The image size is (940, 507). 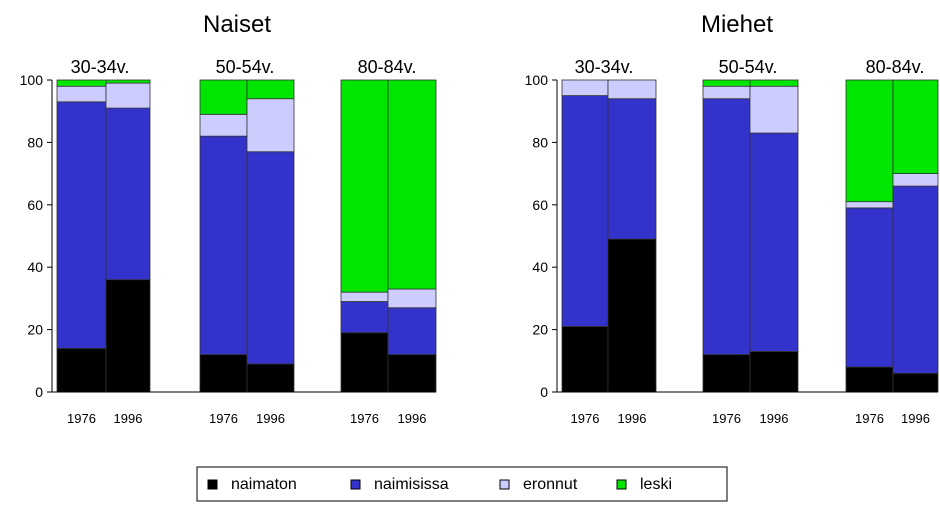 I want to click on legend-swatch-eronnut, so click(x=504, y=484).